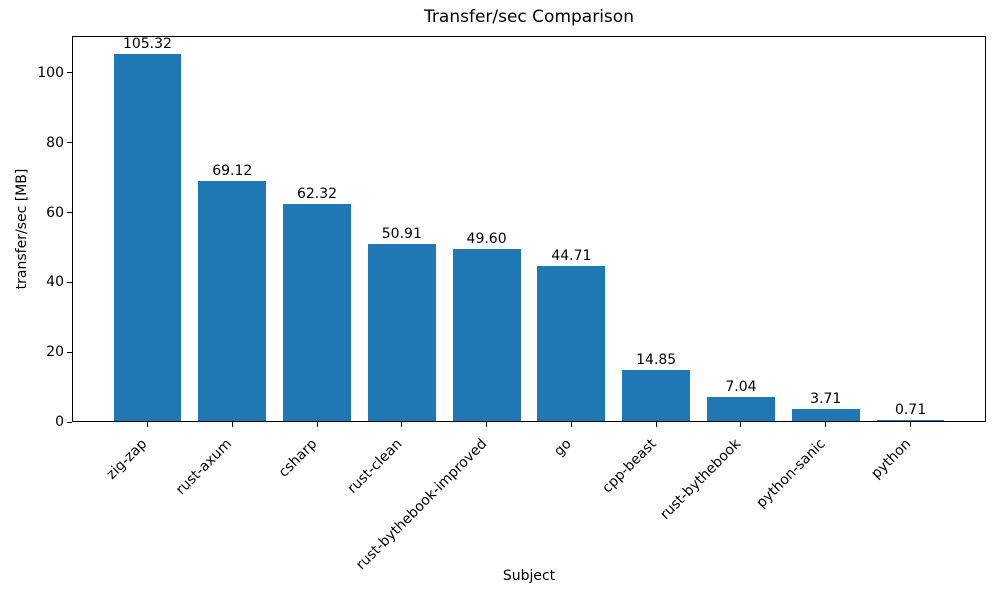  I want to click on bar-value-label: 3.71, so click(826, 399).